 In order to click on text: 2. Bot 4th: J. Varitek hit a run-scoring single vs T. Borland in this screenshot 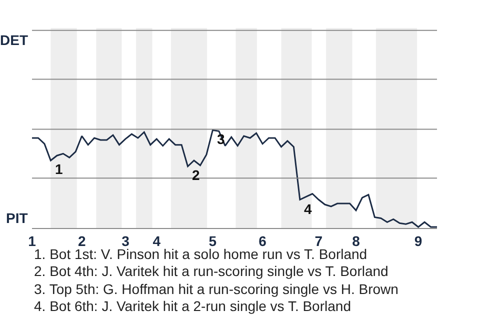, I will do `click(211, 271)`.